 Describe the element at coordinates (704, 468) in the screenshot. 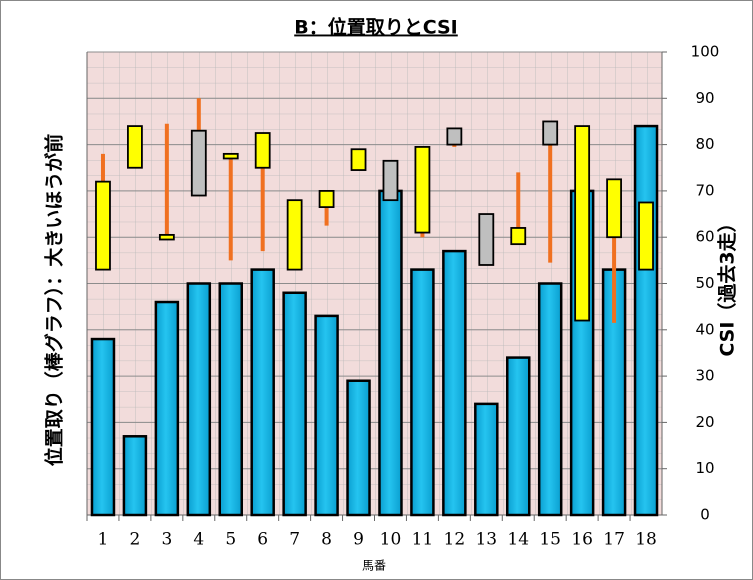

I see `y2-tick-label: 10` at that location.